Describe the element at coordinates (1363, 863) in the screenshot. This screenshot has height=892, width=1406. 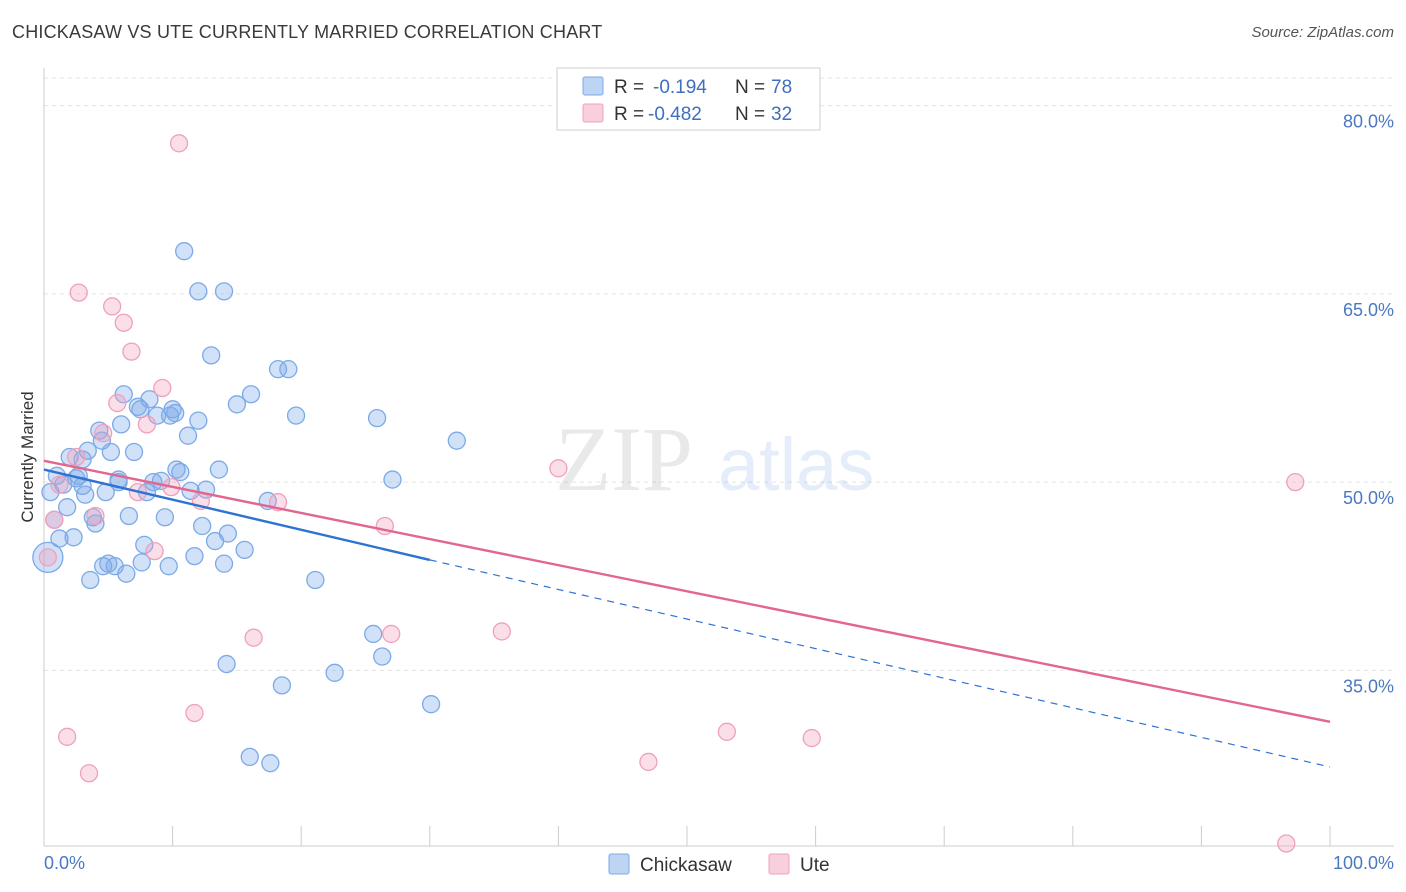
I see `x-tick-label-100: 100.0%` at that location.